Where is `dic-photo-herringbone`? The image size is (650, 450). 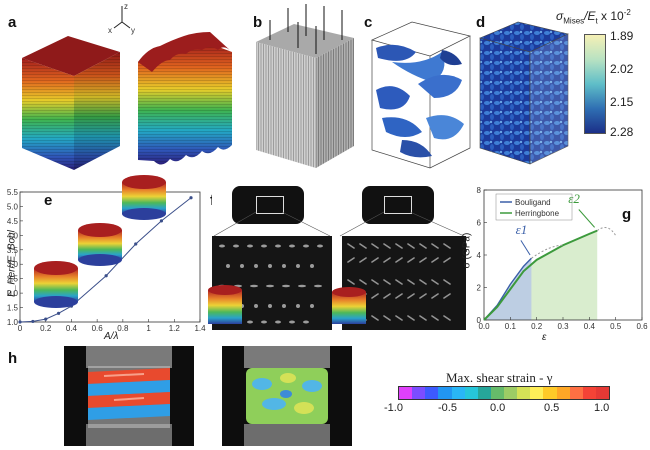 dic-photo-herringbone is located at coordinates (287, 396).